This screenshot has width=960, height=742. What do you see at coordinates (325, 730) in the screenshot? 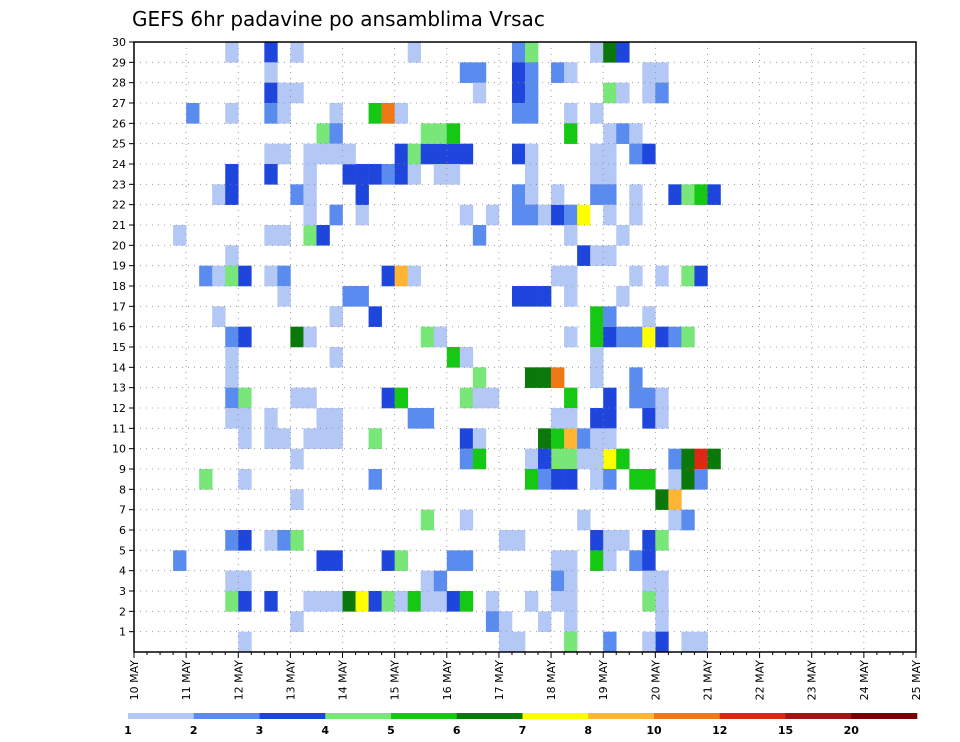
I see `legend-label: 4` at bounding box center [325, 730].